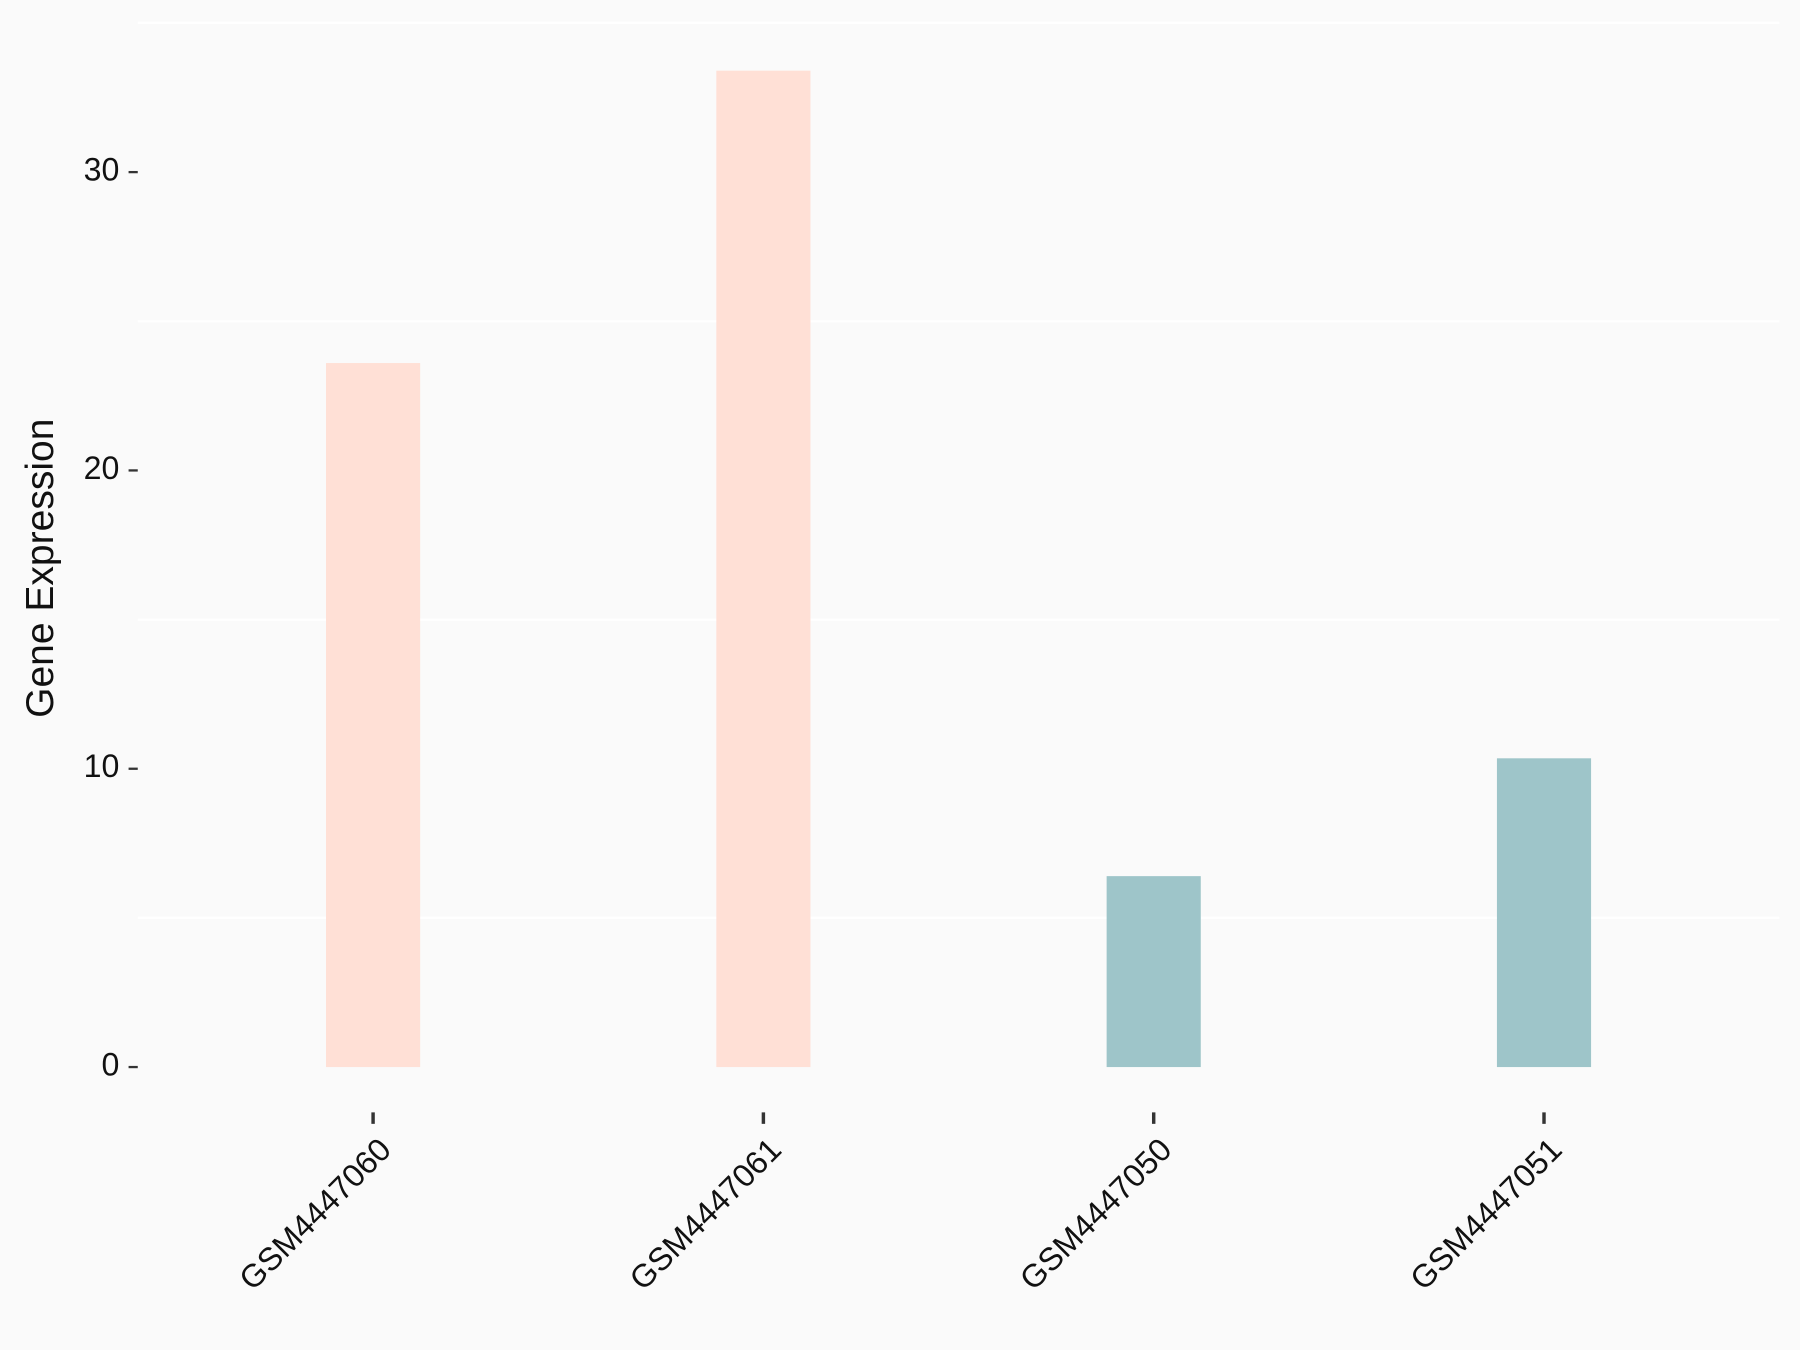 The image size is (1800, 1350). What do you see at coordinates (40, 568) in the screenshot?
I see `y-axis-title: Gene Expression` at bounding box center [40, 568].